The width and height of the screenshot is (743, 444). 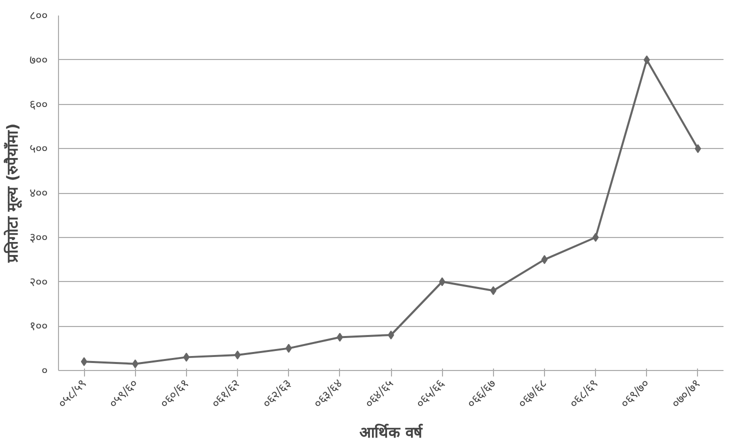 I want to click on y-tick-label: ४००, so click(x=39, y=193).